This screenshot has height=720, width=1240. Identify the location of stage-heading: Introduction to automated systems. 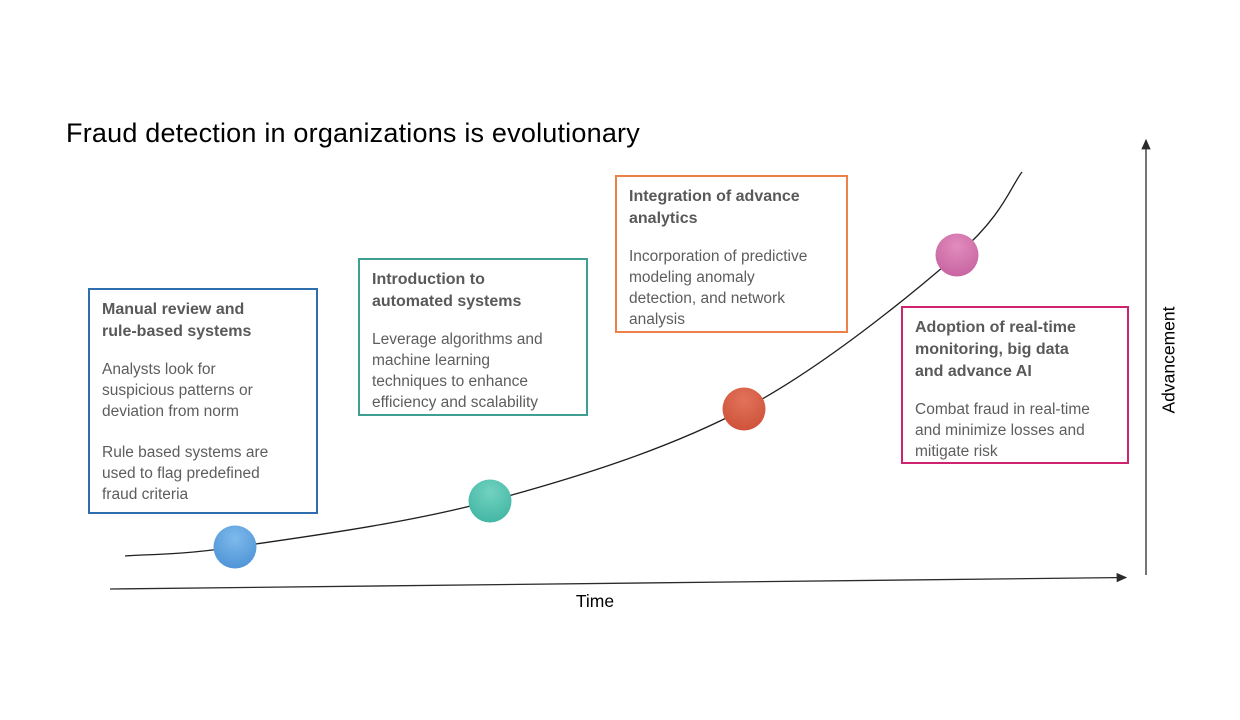
(447, 290).